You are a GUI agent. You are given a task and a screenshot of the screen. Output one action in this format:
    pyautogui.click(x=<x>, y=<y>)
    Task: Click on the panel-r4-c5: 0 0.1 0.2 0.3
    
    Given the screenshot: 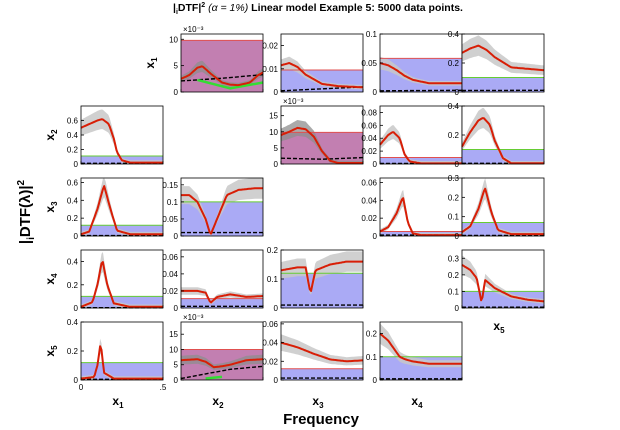 What is the action you would take?
    pyautogui.click(x=496, y=281)
    